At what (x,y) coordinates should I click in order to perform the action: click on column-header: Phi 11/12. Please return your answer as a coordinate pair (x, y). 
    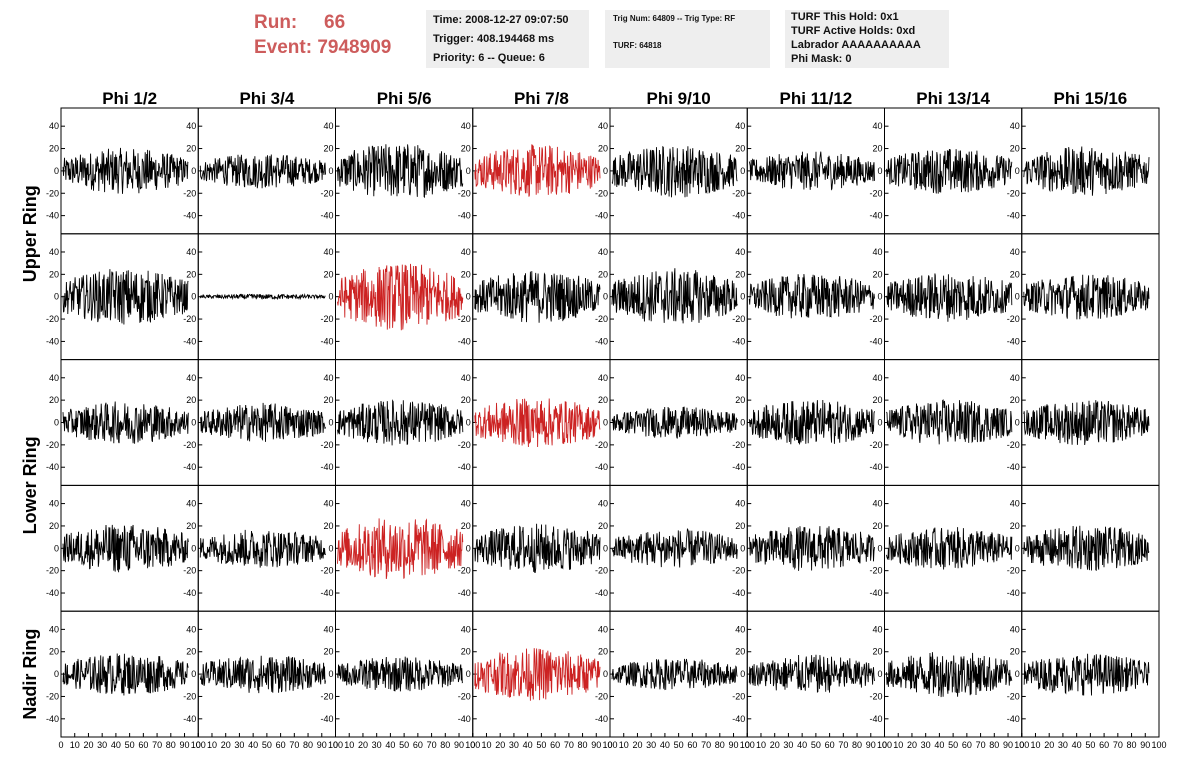
    Looking at the image, I should click on (815, 98).